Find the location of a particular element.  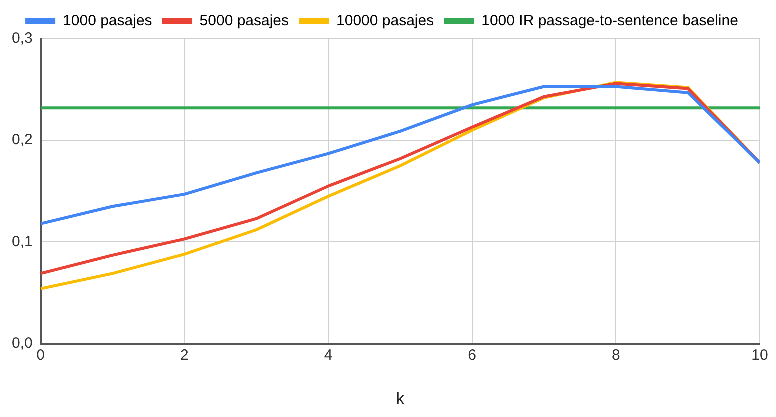

x-tick-label: 4 is located at coordinates (328, 355).